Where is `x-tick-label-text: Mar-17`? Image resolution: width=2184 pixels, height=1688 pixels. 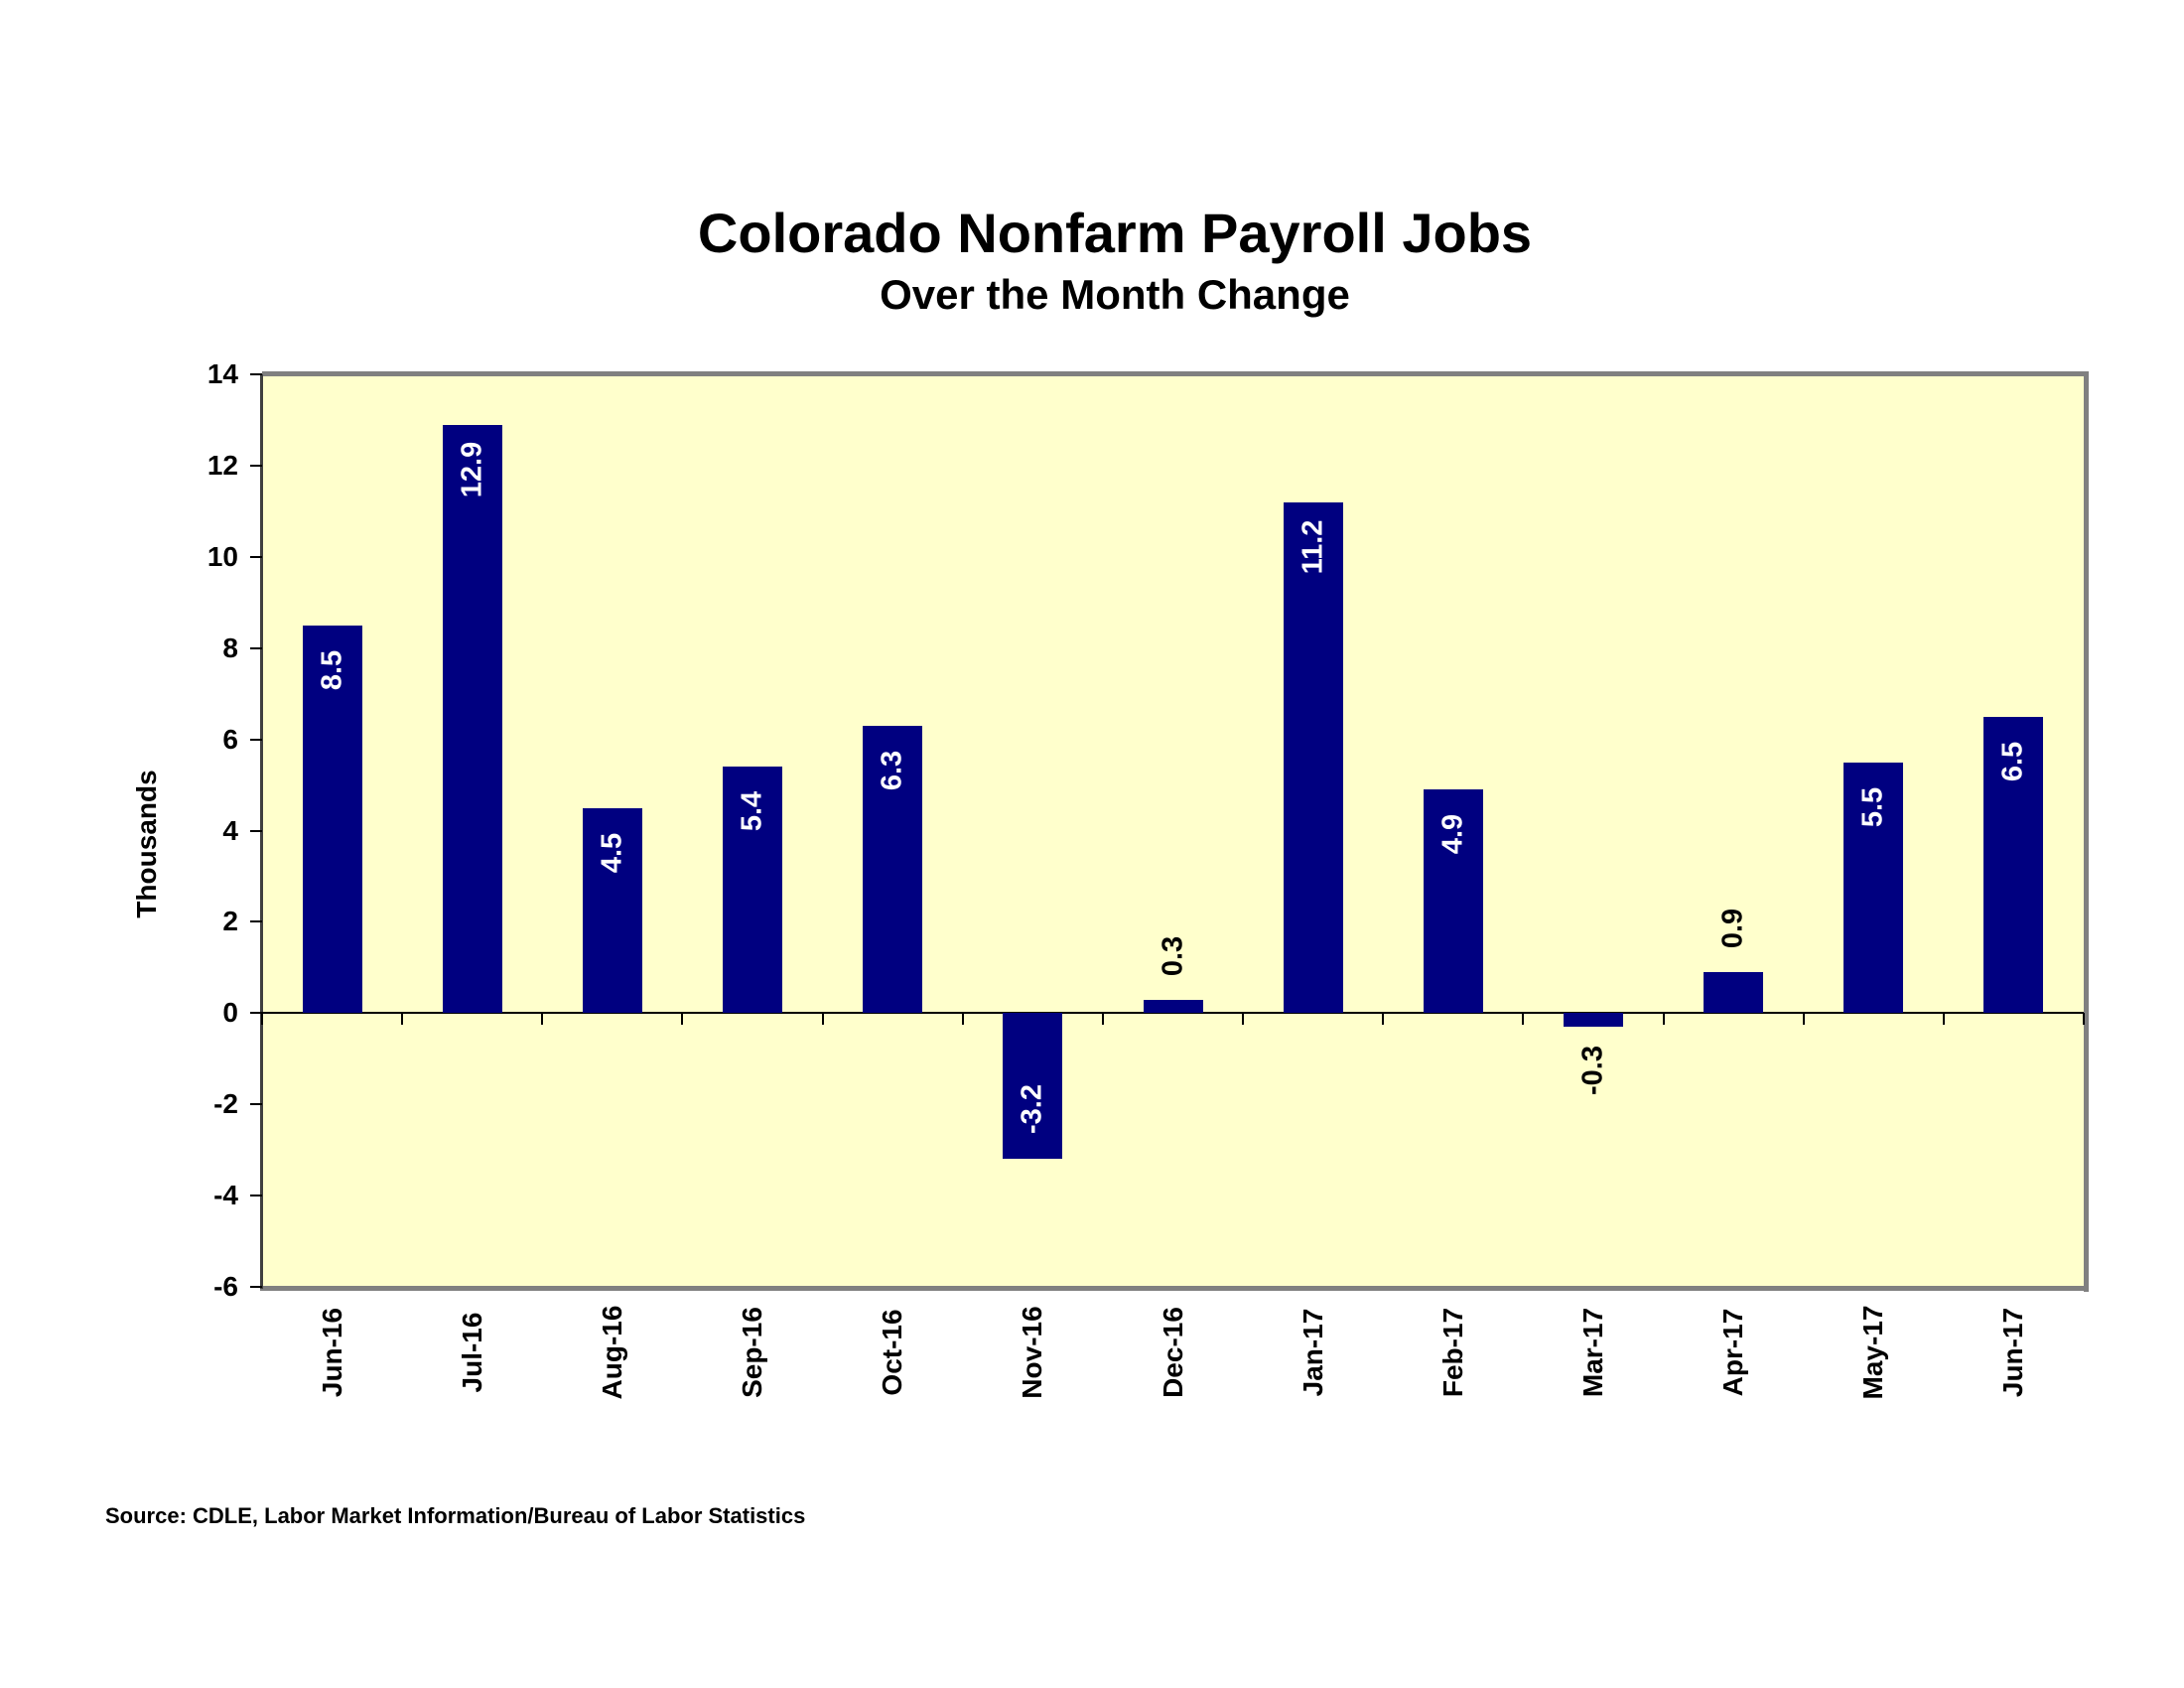 x-tick-label-text: Mar-17 is located at coordinates (1592, 1352).